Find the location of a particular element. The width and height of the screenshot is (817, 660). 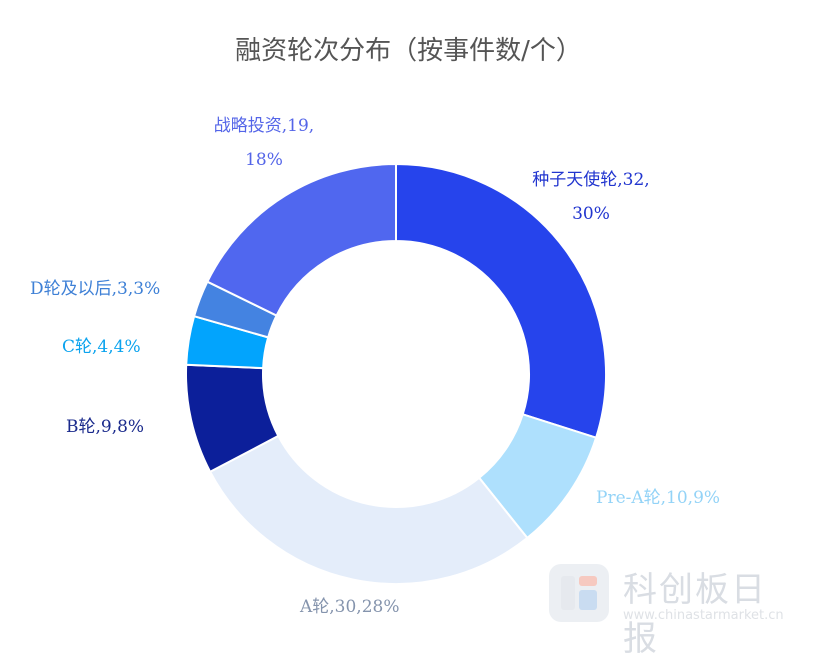

slice-label-种子天使轮: 种子天使轮,32, 30% is located at coordinates (591, 197).